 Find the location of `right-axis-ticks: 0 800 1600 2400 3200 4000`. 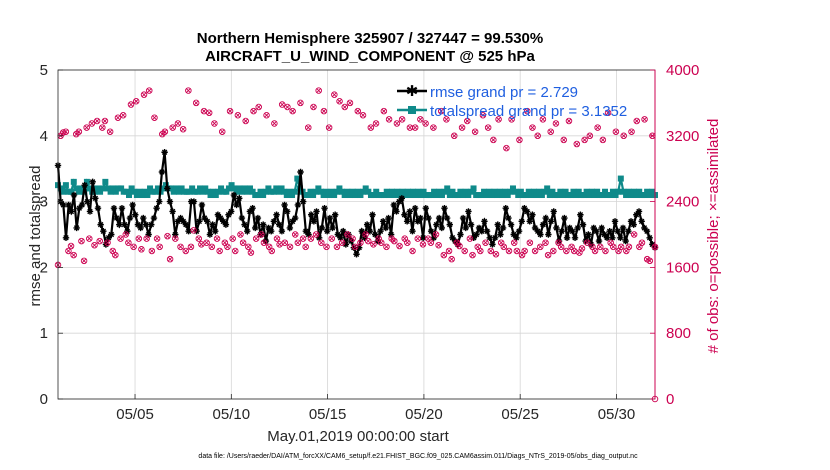

right-axis-ticks: 0 800 1600 2400 3200 4000 is located at coordinates (674, 235).